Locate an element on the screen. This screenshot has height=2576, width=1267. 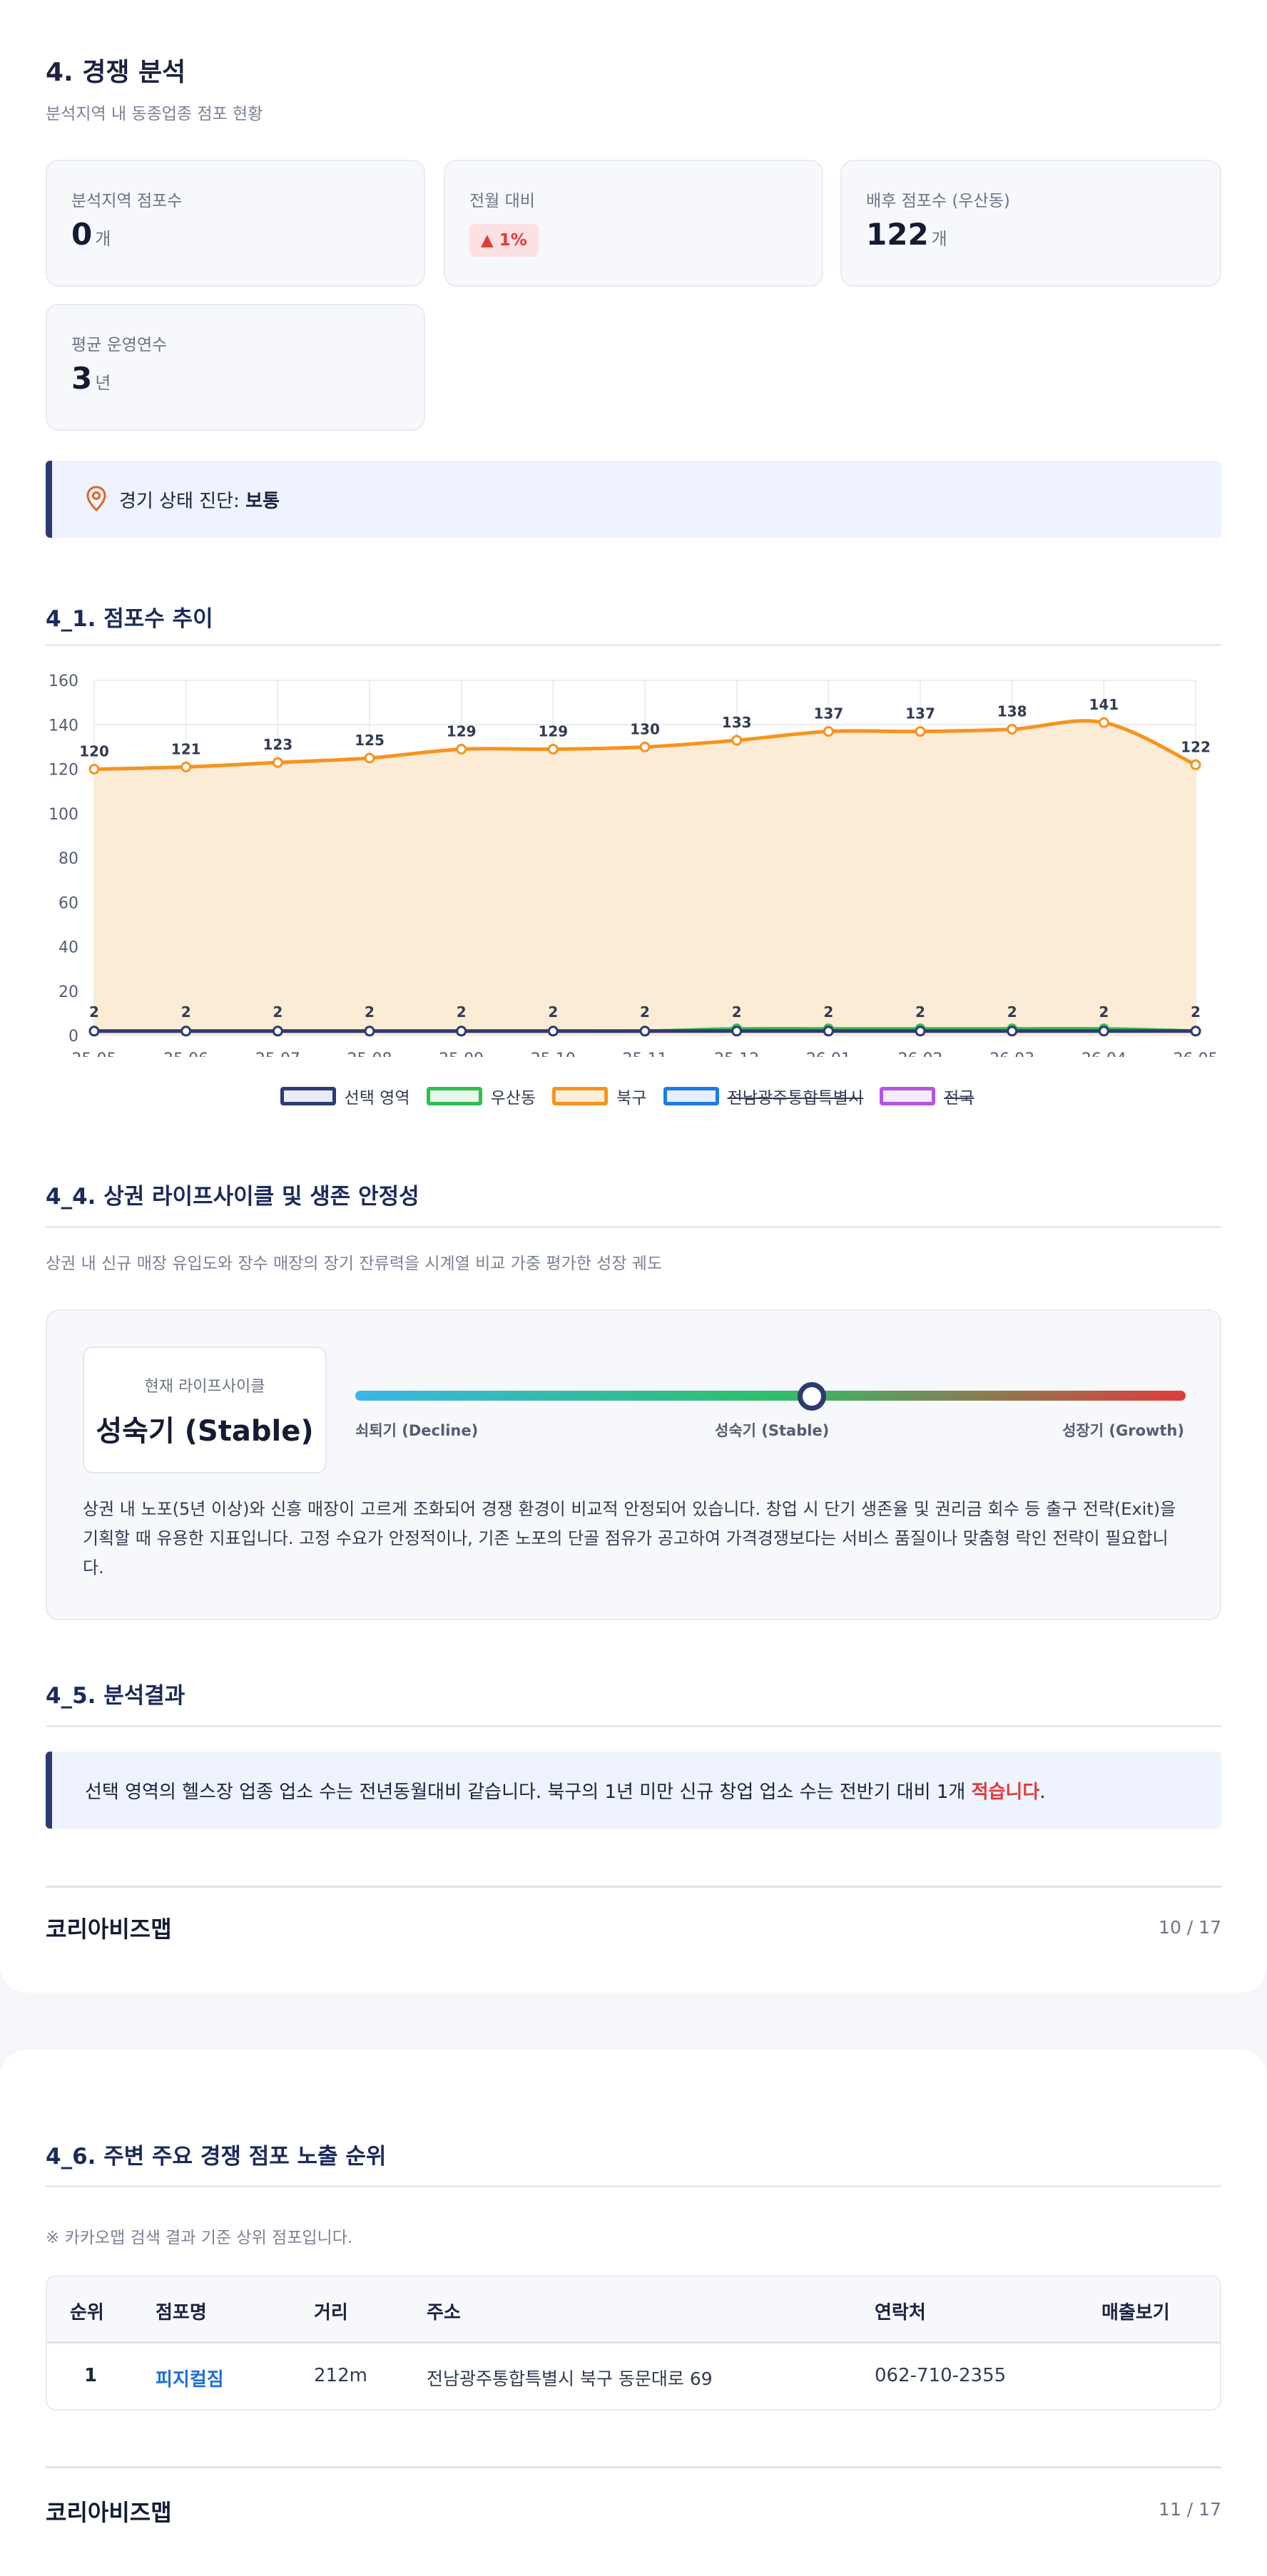
column-header: 연락처 is located at coordinates (900, 2313).